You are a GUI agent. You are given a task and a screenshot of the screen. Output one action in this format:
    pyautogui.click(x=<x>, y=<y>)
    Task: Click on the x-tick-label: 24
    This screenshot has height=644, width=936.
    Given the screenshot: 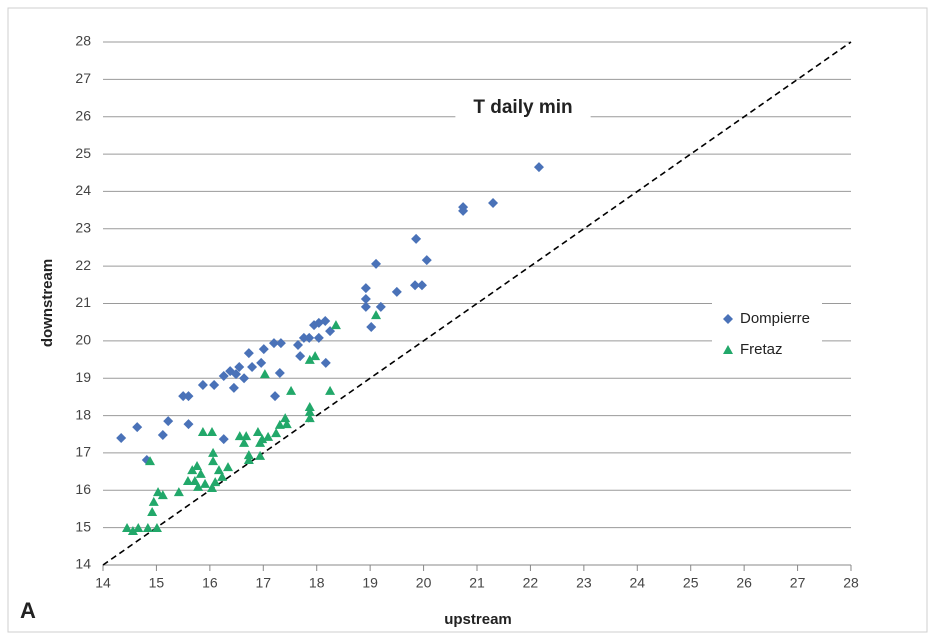 What is the action you would take?
    pyautogui.click(x=637, y=583)
    